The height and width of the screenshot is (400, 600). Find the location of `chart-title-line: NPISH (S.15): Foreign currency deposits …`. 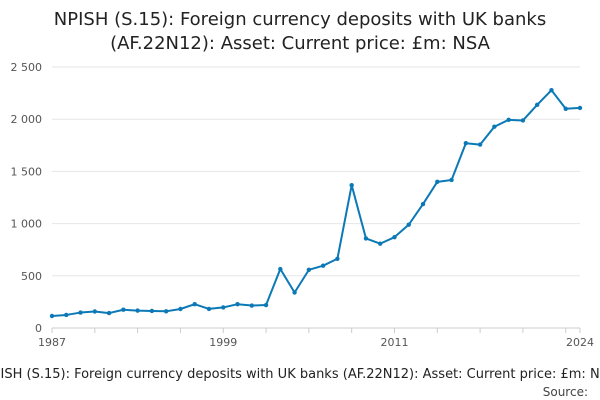

chart-title-line: NPISH (S.15): Foreign currency deposits … is located at coordinates (300, 19).